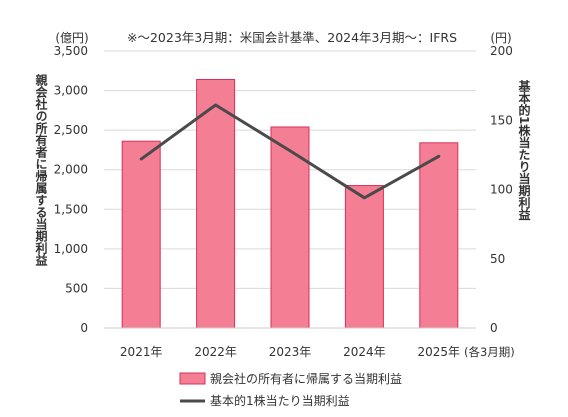 The image size is (568, 417). I want to click on x-tick-label: 2023年, so click(290, 352).